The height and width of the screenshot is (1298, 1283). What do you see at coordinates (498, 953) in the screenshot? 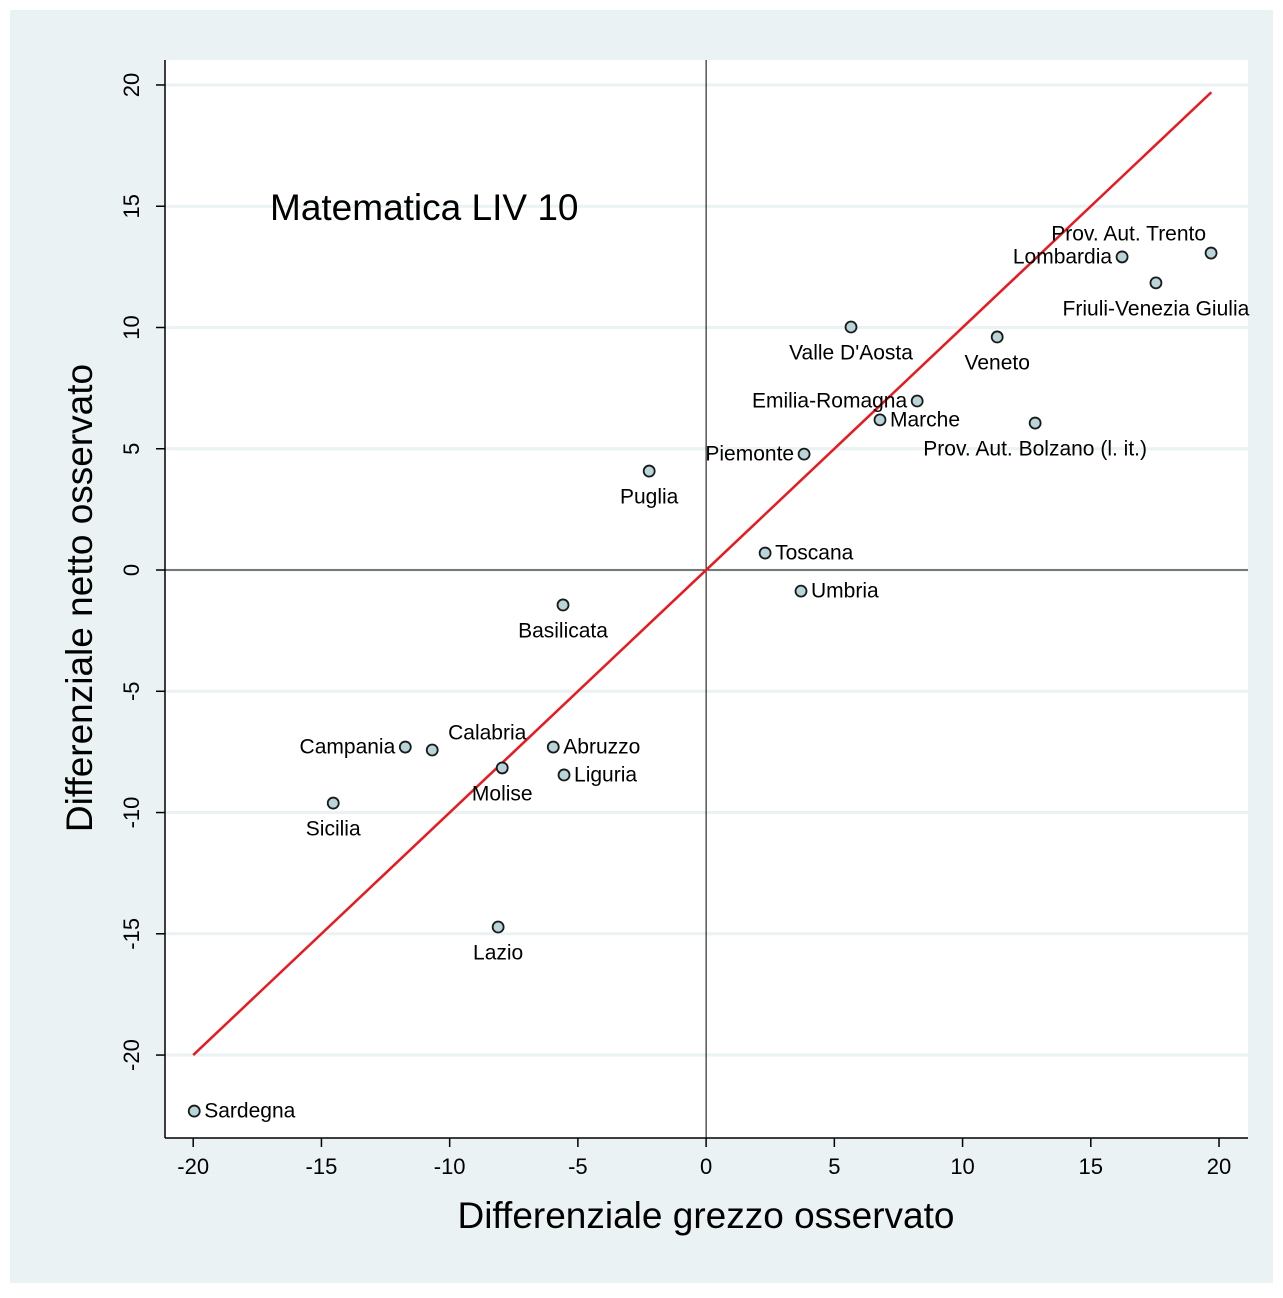
I see `point-label: Lazio` at bounding box center [498, 953].